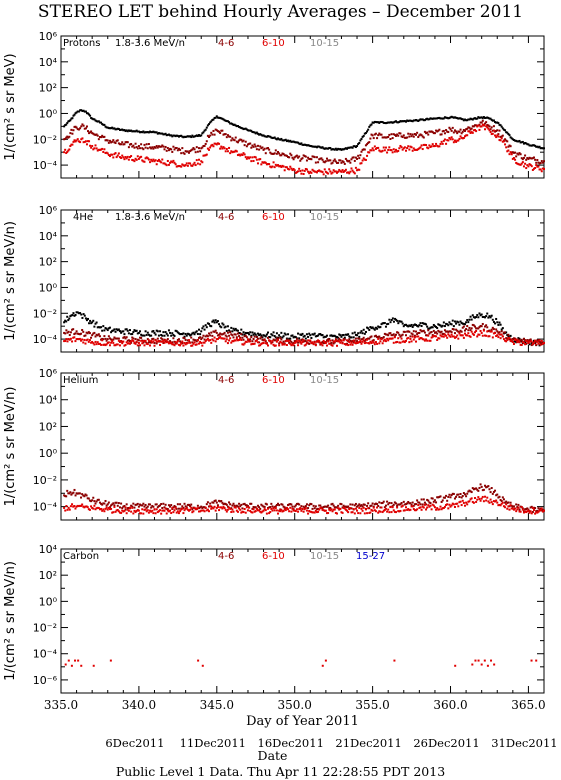 The width and height of the screenshot is (561, 780). Describe the element at coordinates (10, 106) in the screenshot. I see `y-axis-label: 1/(cm² s sr MeV)` at that location.